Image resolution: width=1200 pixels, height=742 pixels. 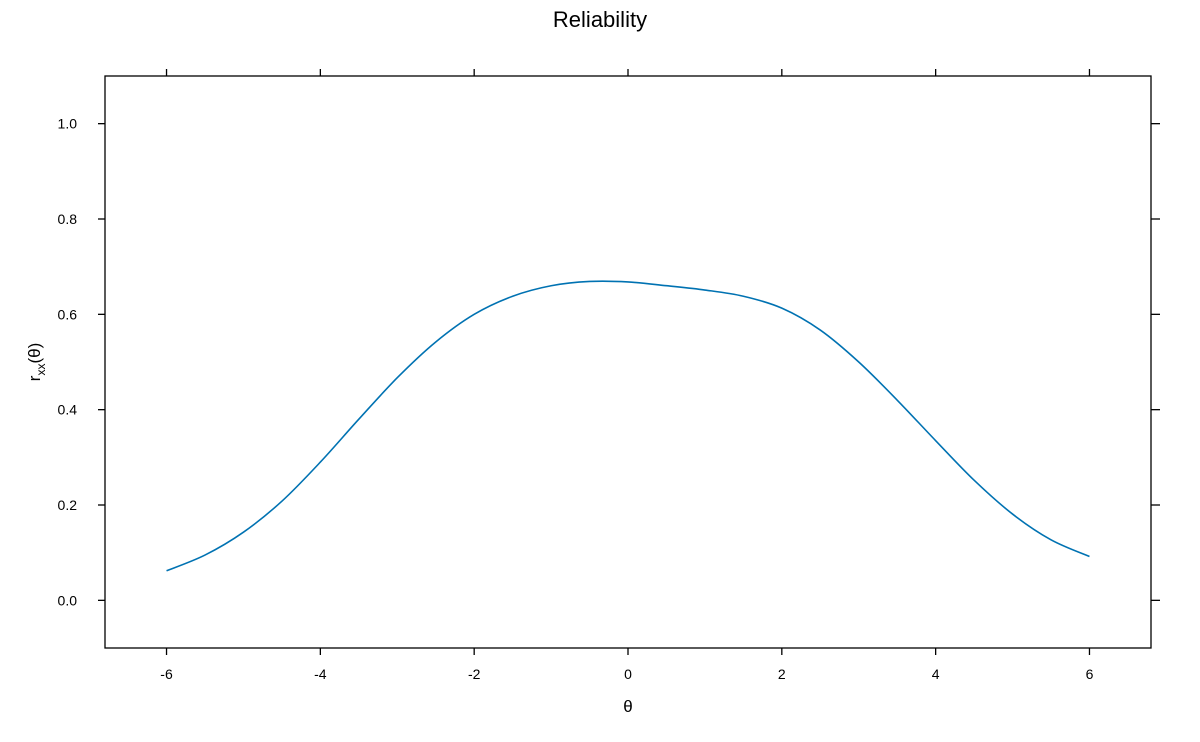 I want to click on y-tick-label: 0.8, so click(x=68, y=219).